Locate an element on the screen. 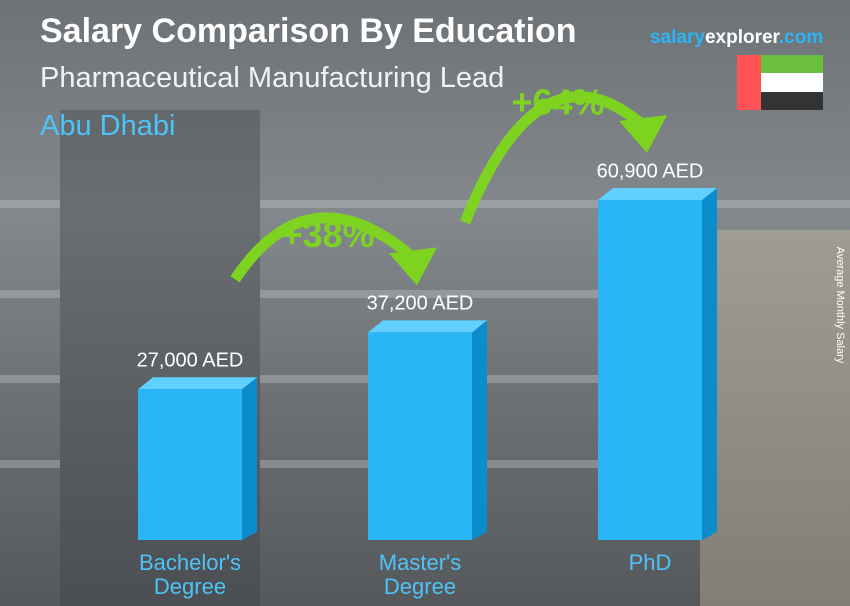 Image resolution: width=850 pixels, height=606 pixels. growth-label: +64% is located at coordinates (557, 102).